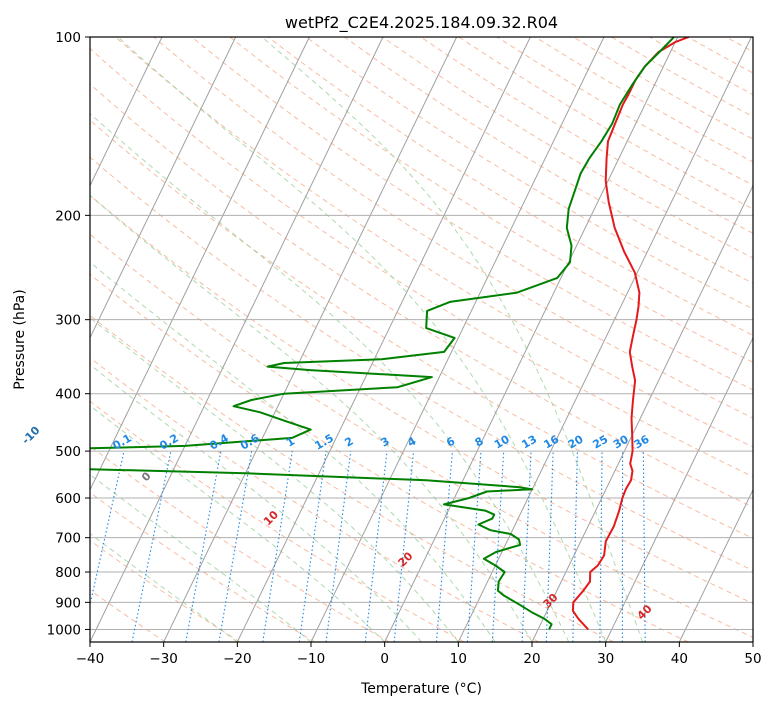 This screenshot has height=708, width=775. Describe the element at coordinates (324, 442) in the screenshot. I see `mixing-ratio-label: 1.5` at that location.